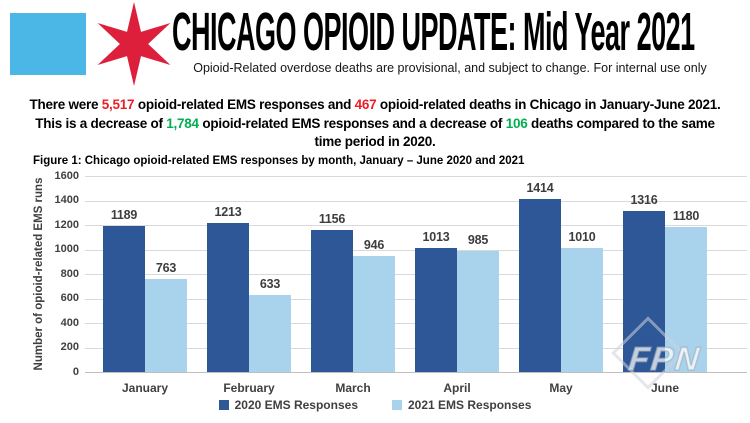  What do you see at coordinates (353, 388) in the screenshot?
I see `x-label-march: March` at bounding box center [353, 388].